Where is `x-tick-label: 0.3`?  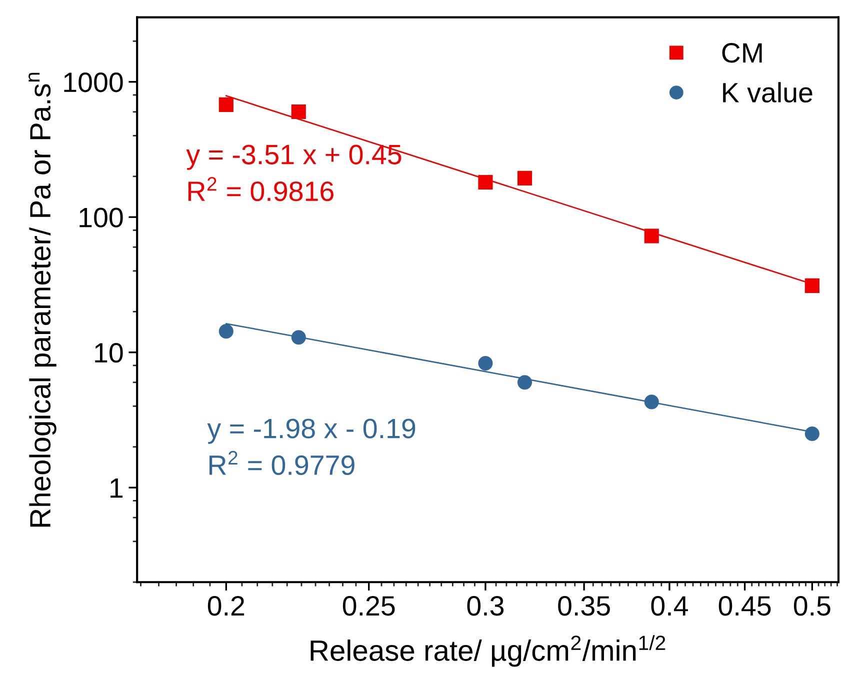
x-tick-label: 0.3 is located at coordinates (485, 606).